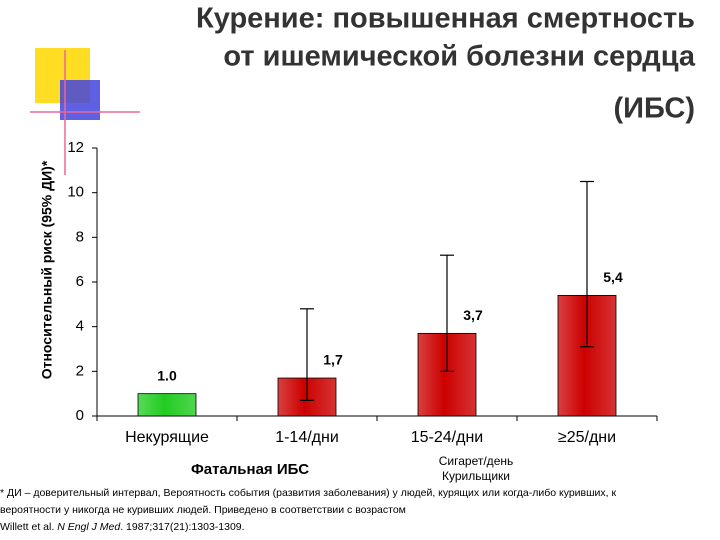 This screenshot has height=540, width=720. I want to click on decor-square, so click(80, 100).